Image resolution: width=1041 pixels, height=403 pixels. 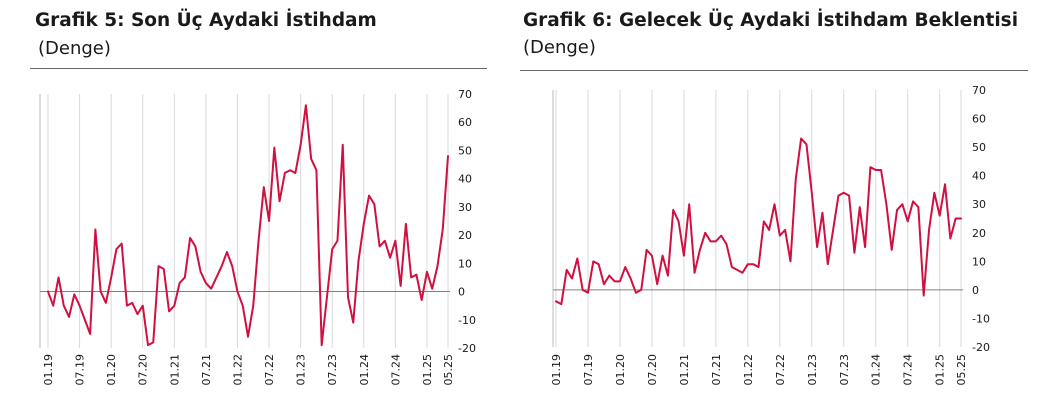 What do you see at coordinates (427, 370) in the screenshot?
I see `x-tick-label: 01.25` at bounding box center [427, 370].